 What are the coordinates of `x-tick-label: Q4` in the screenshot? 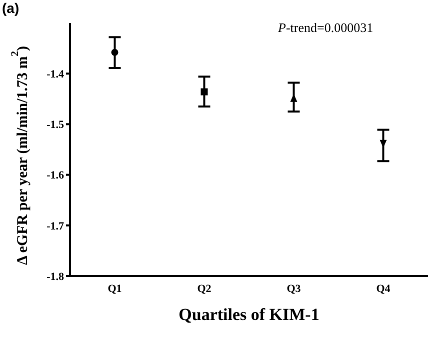 It's located at (383, 288).